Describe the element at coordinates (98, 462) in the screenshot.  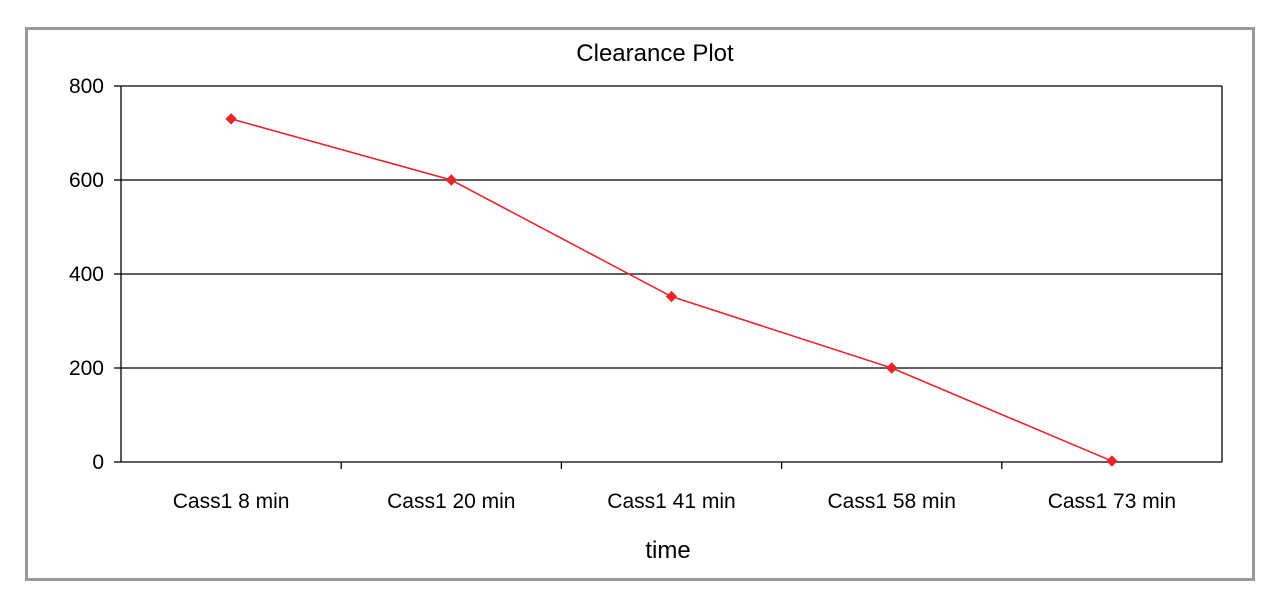
I see `y-tick-label: 0` at that location.